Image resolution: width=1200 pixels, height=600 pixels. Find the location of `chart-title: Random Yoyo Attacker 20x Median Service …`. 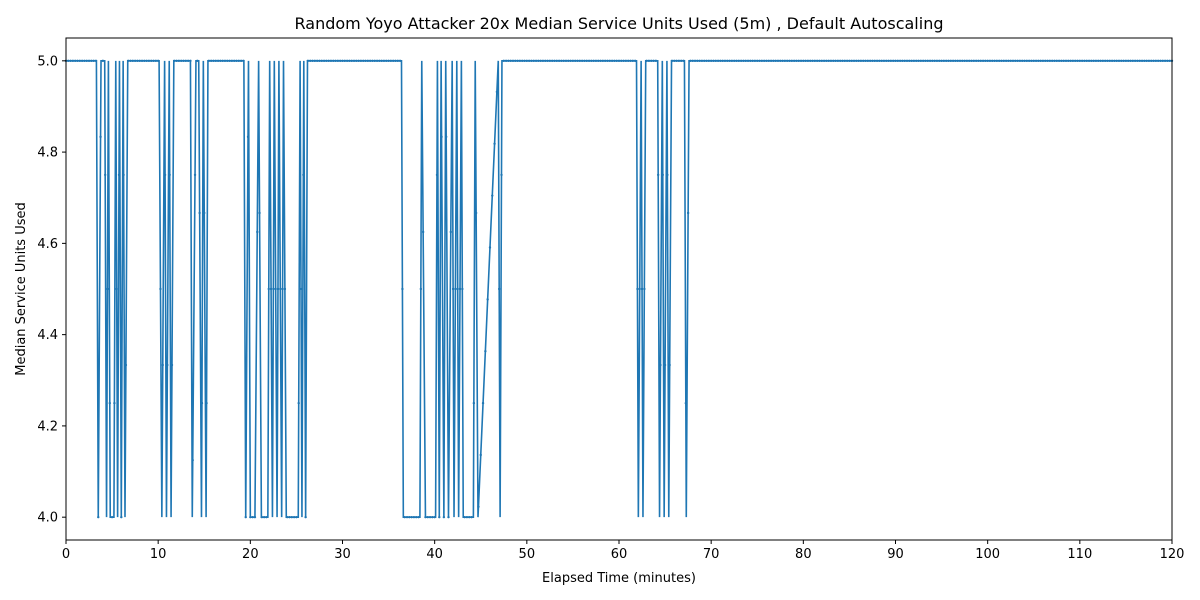

chart-title: Random Yoyo Attacker 20x Median Service … is located at coordinates (619, 23).